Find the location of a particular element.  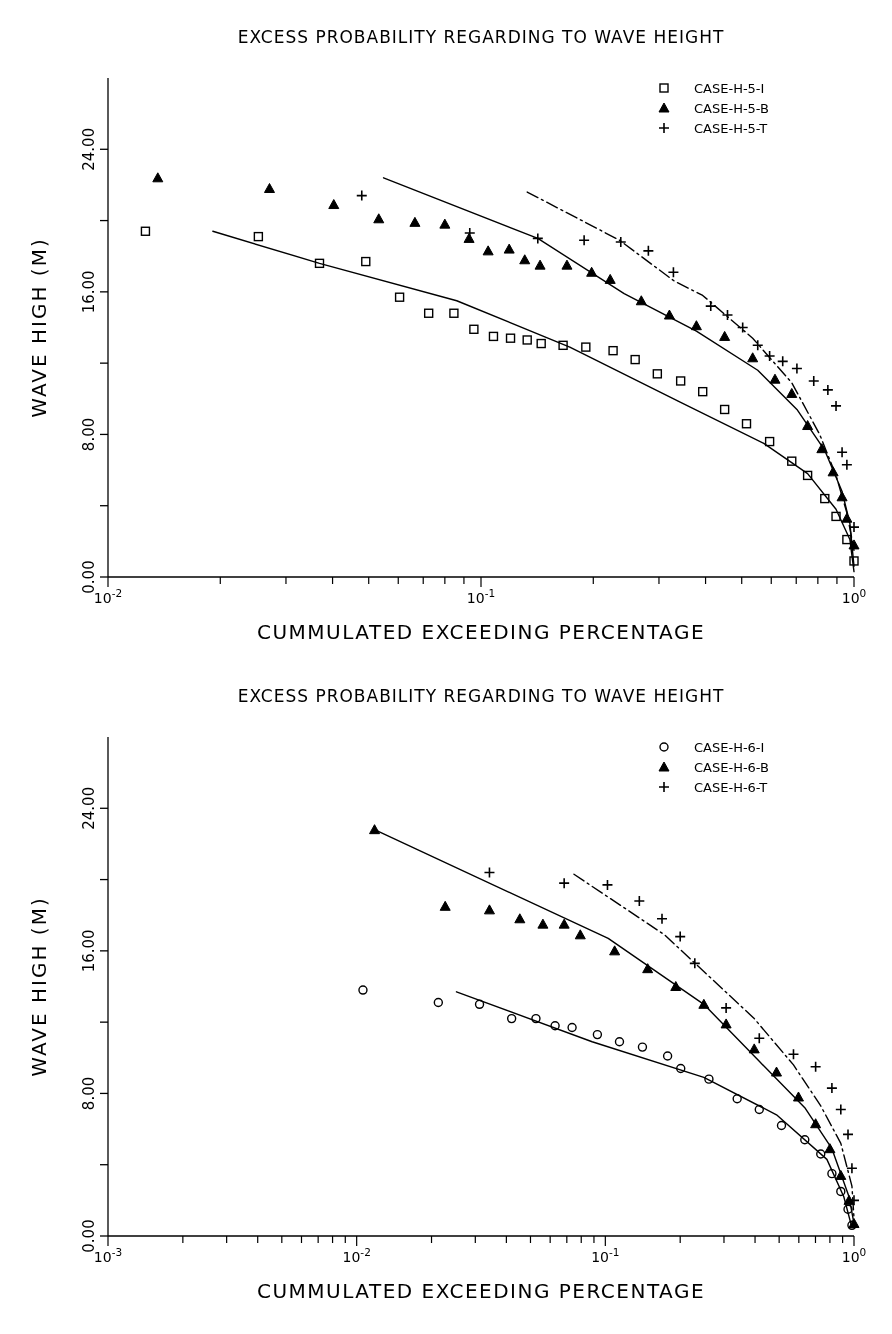

x-tick-label: 10$^{-2}$ is located at coordinates (356, 1255).